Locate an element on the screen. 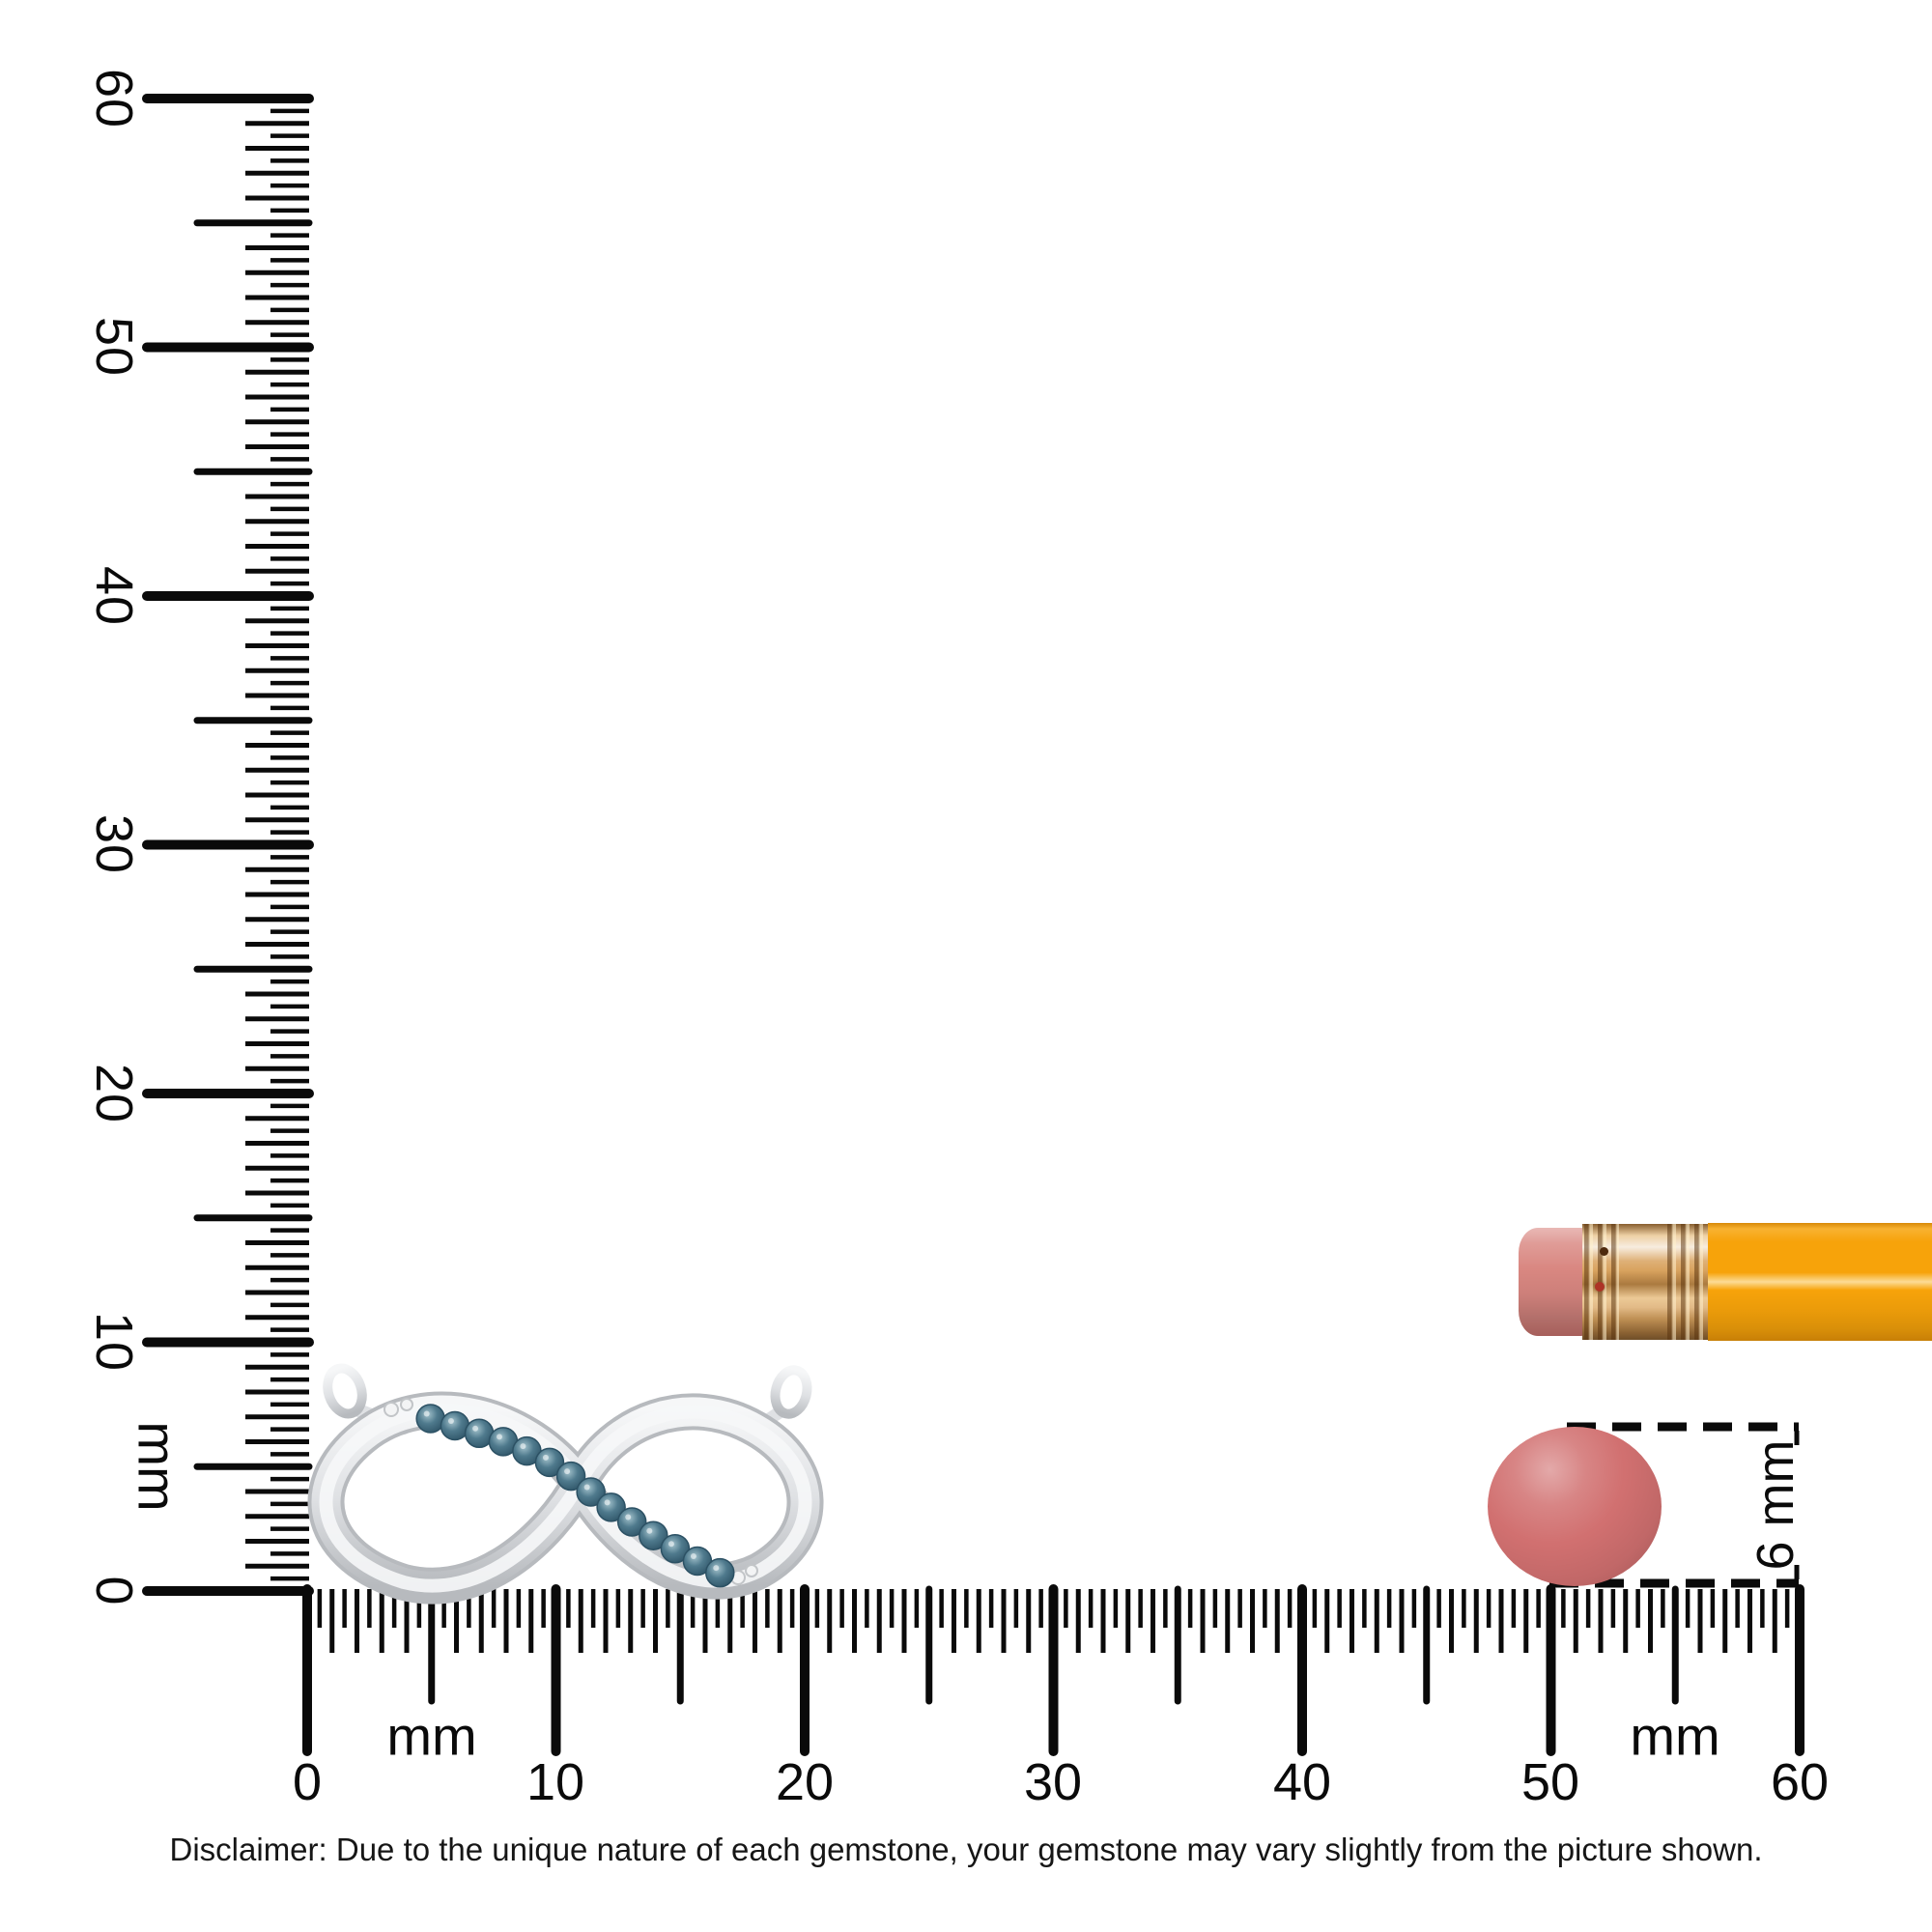 The image size is (1932, 1932). h-ruler-label-10: 10 is located at coordinates (555, 1782).